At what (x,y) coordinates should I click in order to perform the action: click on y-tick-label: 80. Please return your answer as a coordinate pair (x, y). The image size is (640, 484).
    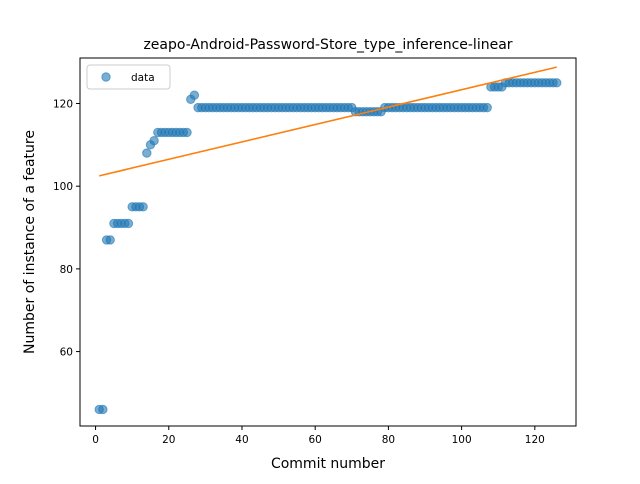
    Looking at the image, I should click on (66, 270).